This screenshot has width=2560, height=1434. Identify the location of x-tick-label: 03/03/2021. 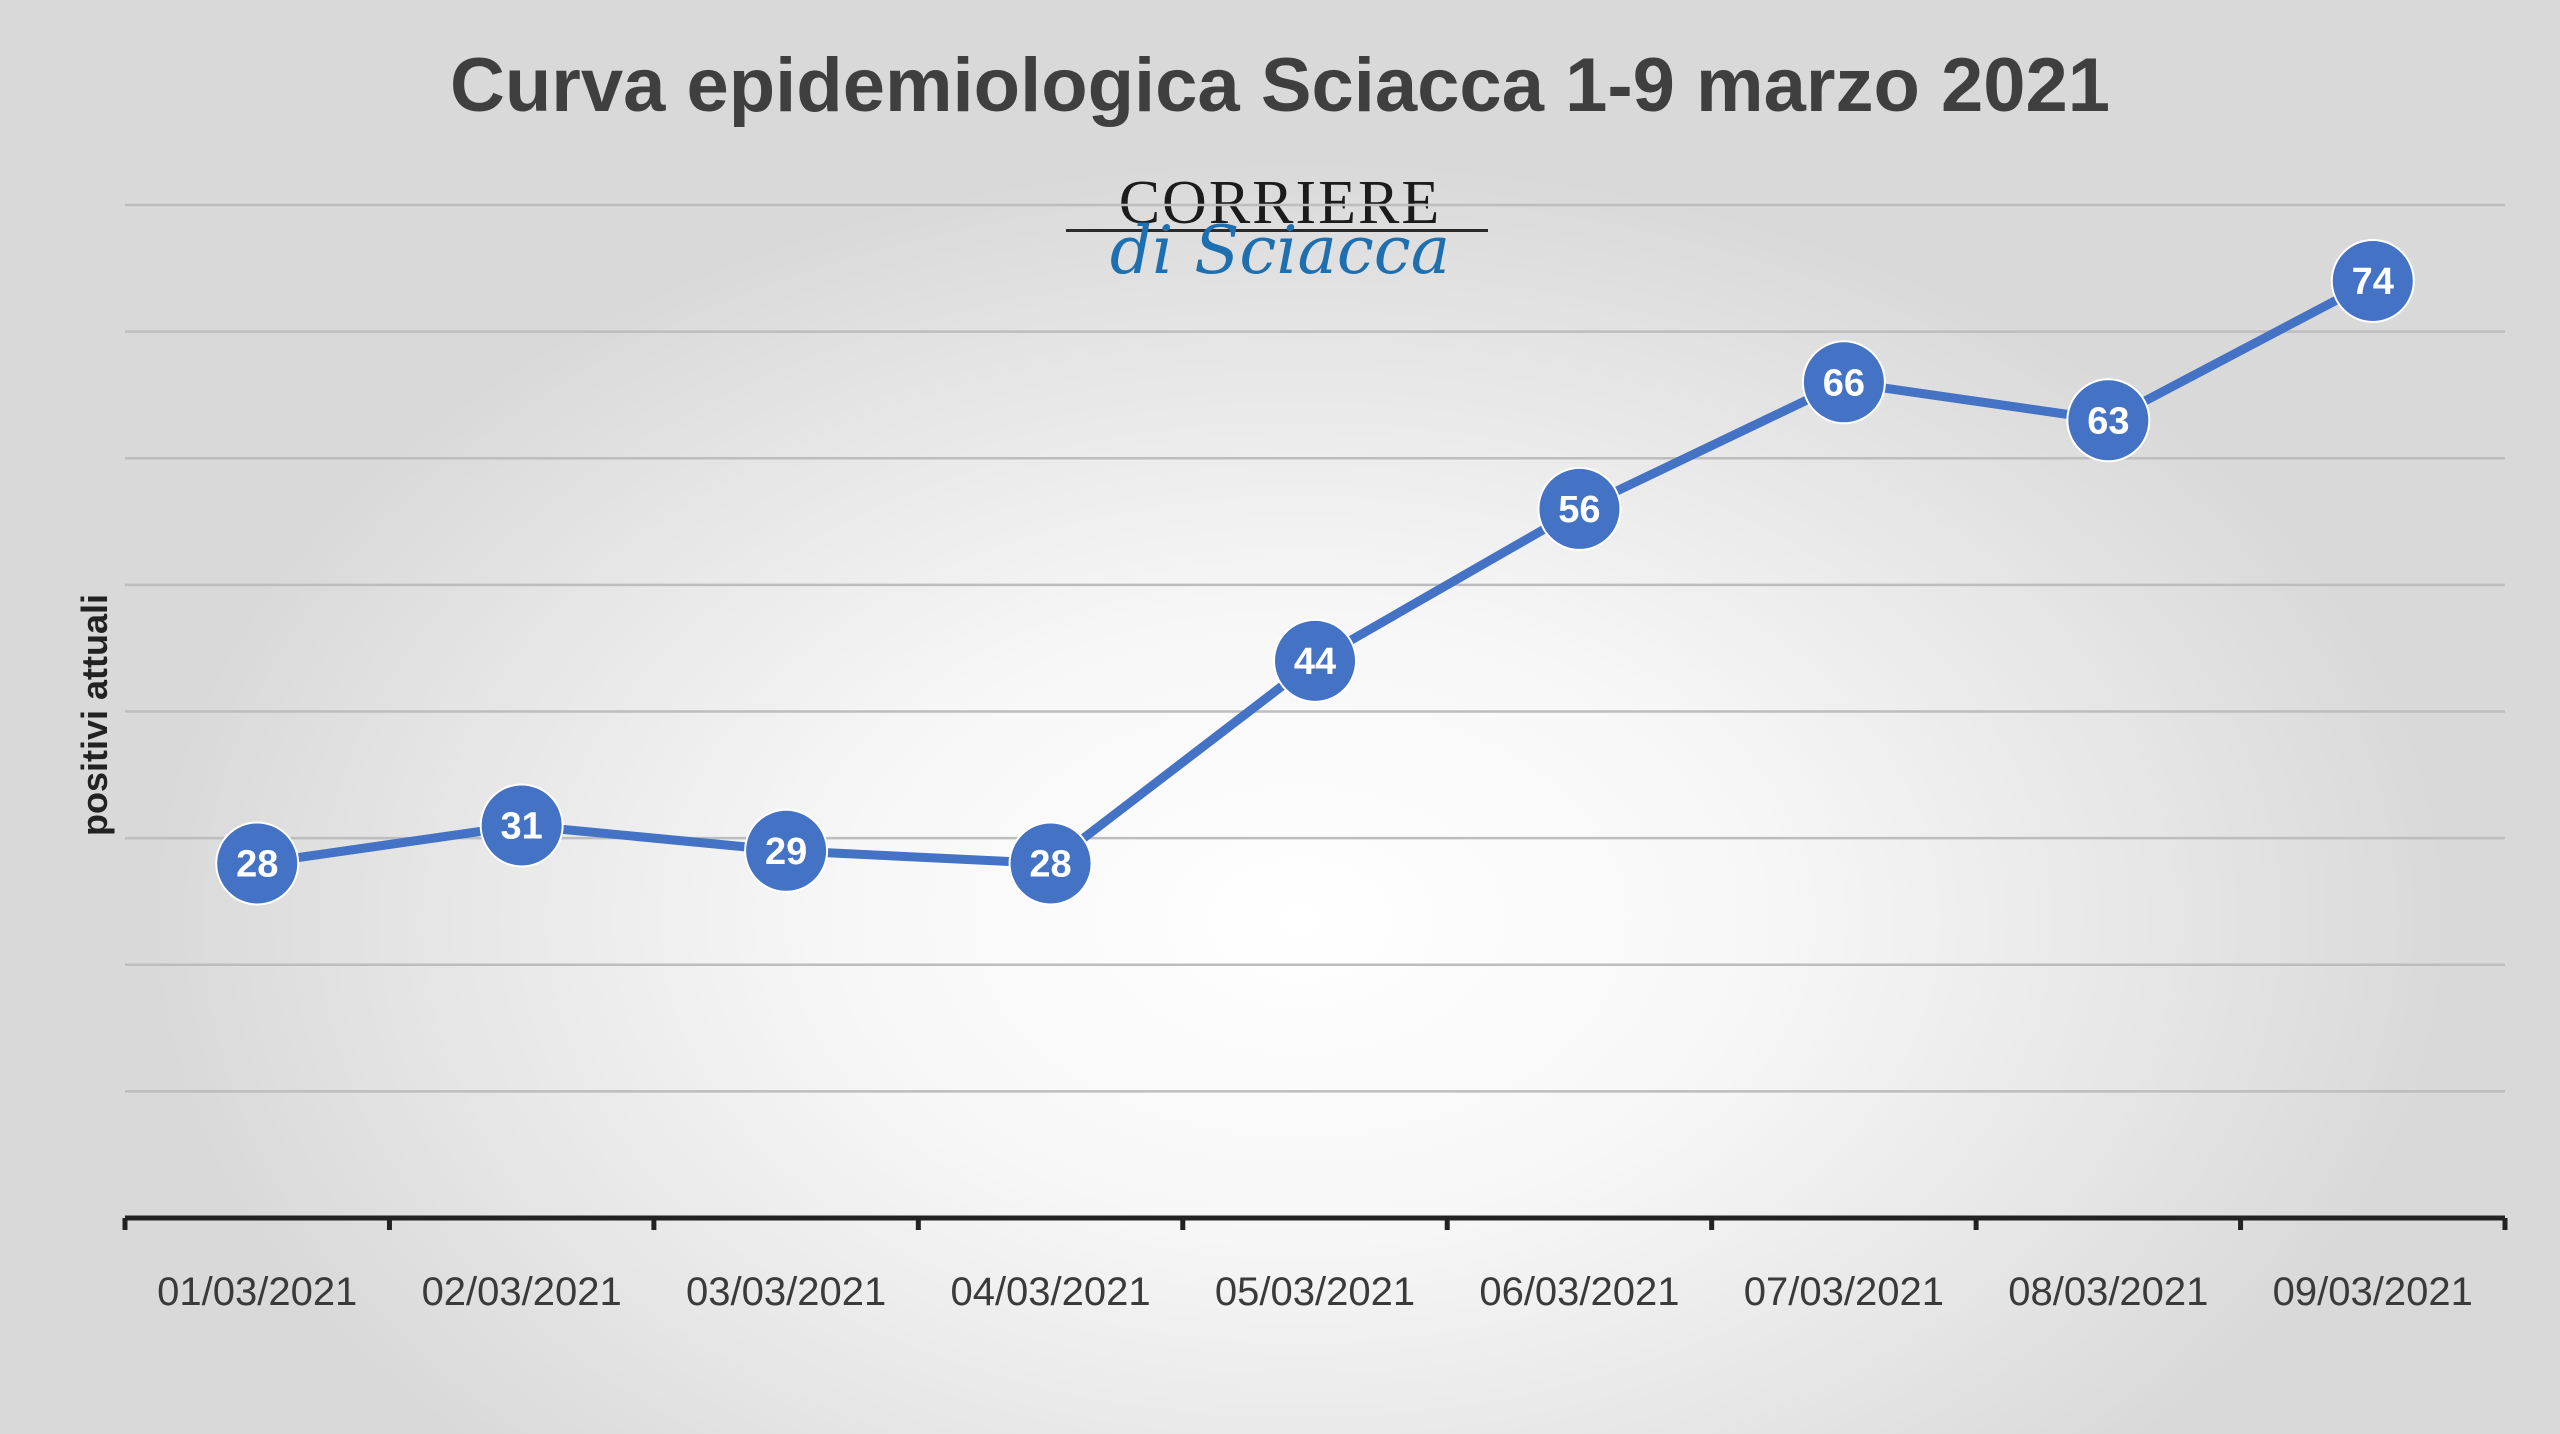
(786, 1292).